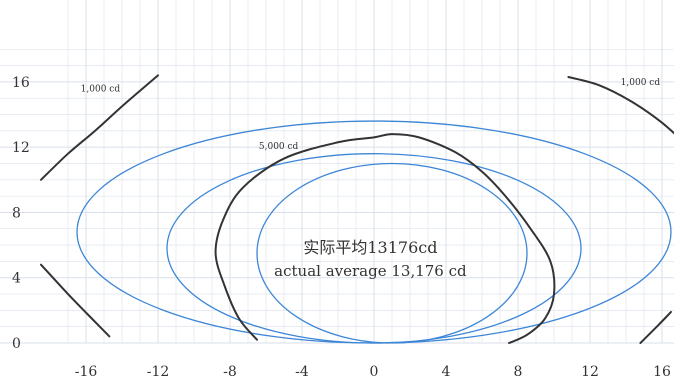  What do you see at coordinates (230, 372) in the screenshot?
I see `x-tick-label: -8` at bounding box center [230, 372].